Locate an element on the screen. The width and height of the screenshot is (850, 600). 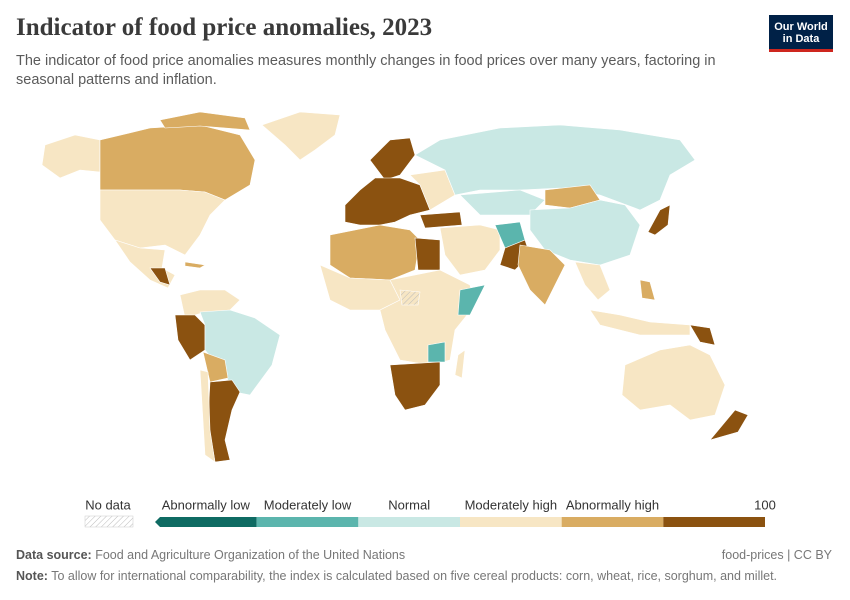
no-data-label: No data is located at coordinates (108, 504).